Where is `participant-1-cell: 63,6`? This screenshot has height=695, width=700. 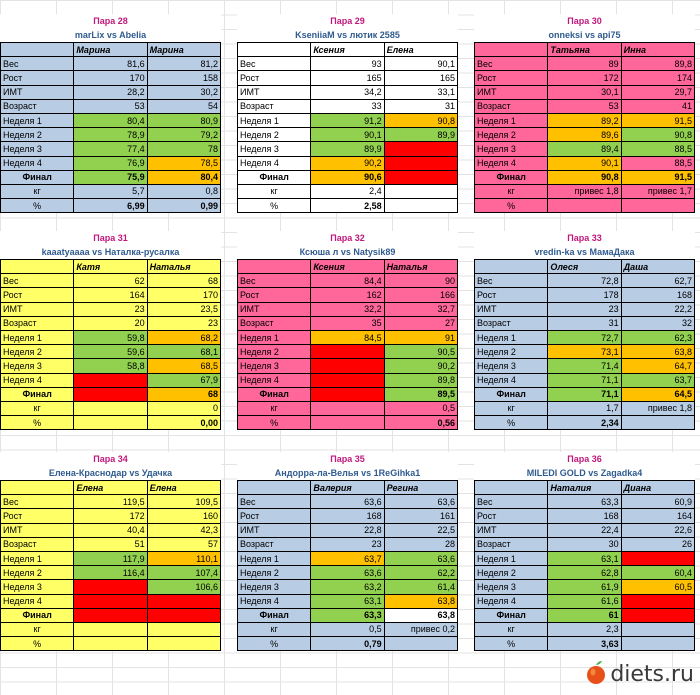 participant-1-cell: 63,6 is located at coordinates (347, 502).